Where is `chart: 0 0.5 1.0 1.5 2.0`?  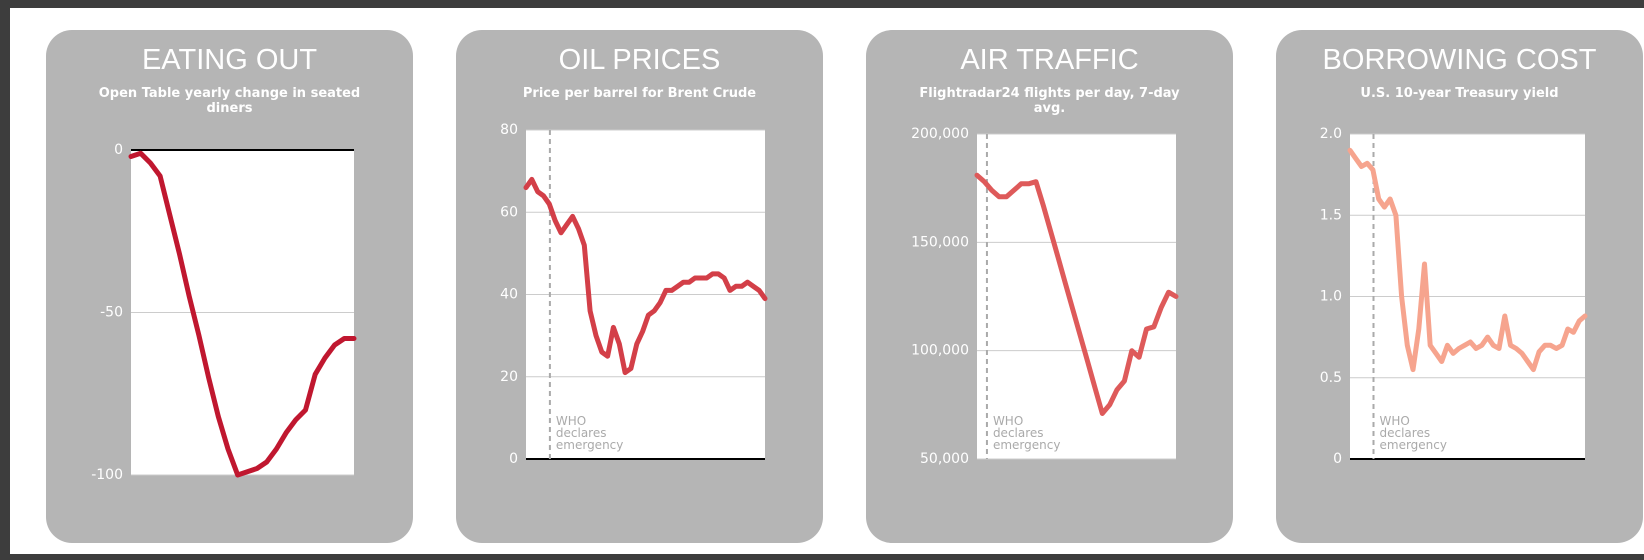
chart: 0 0.5 1.0 1.5 2.0 is located at coordinates (1454, 296).